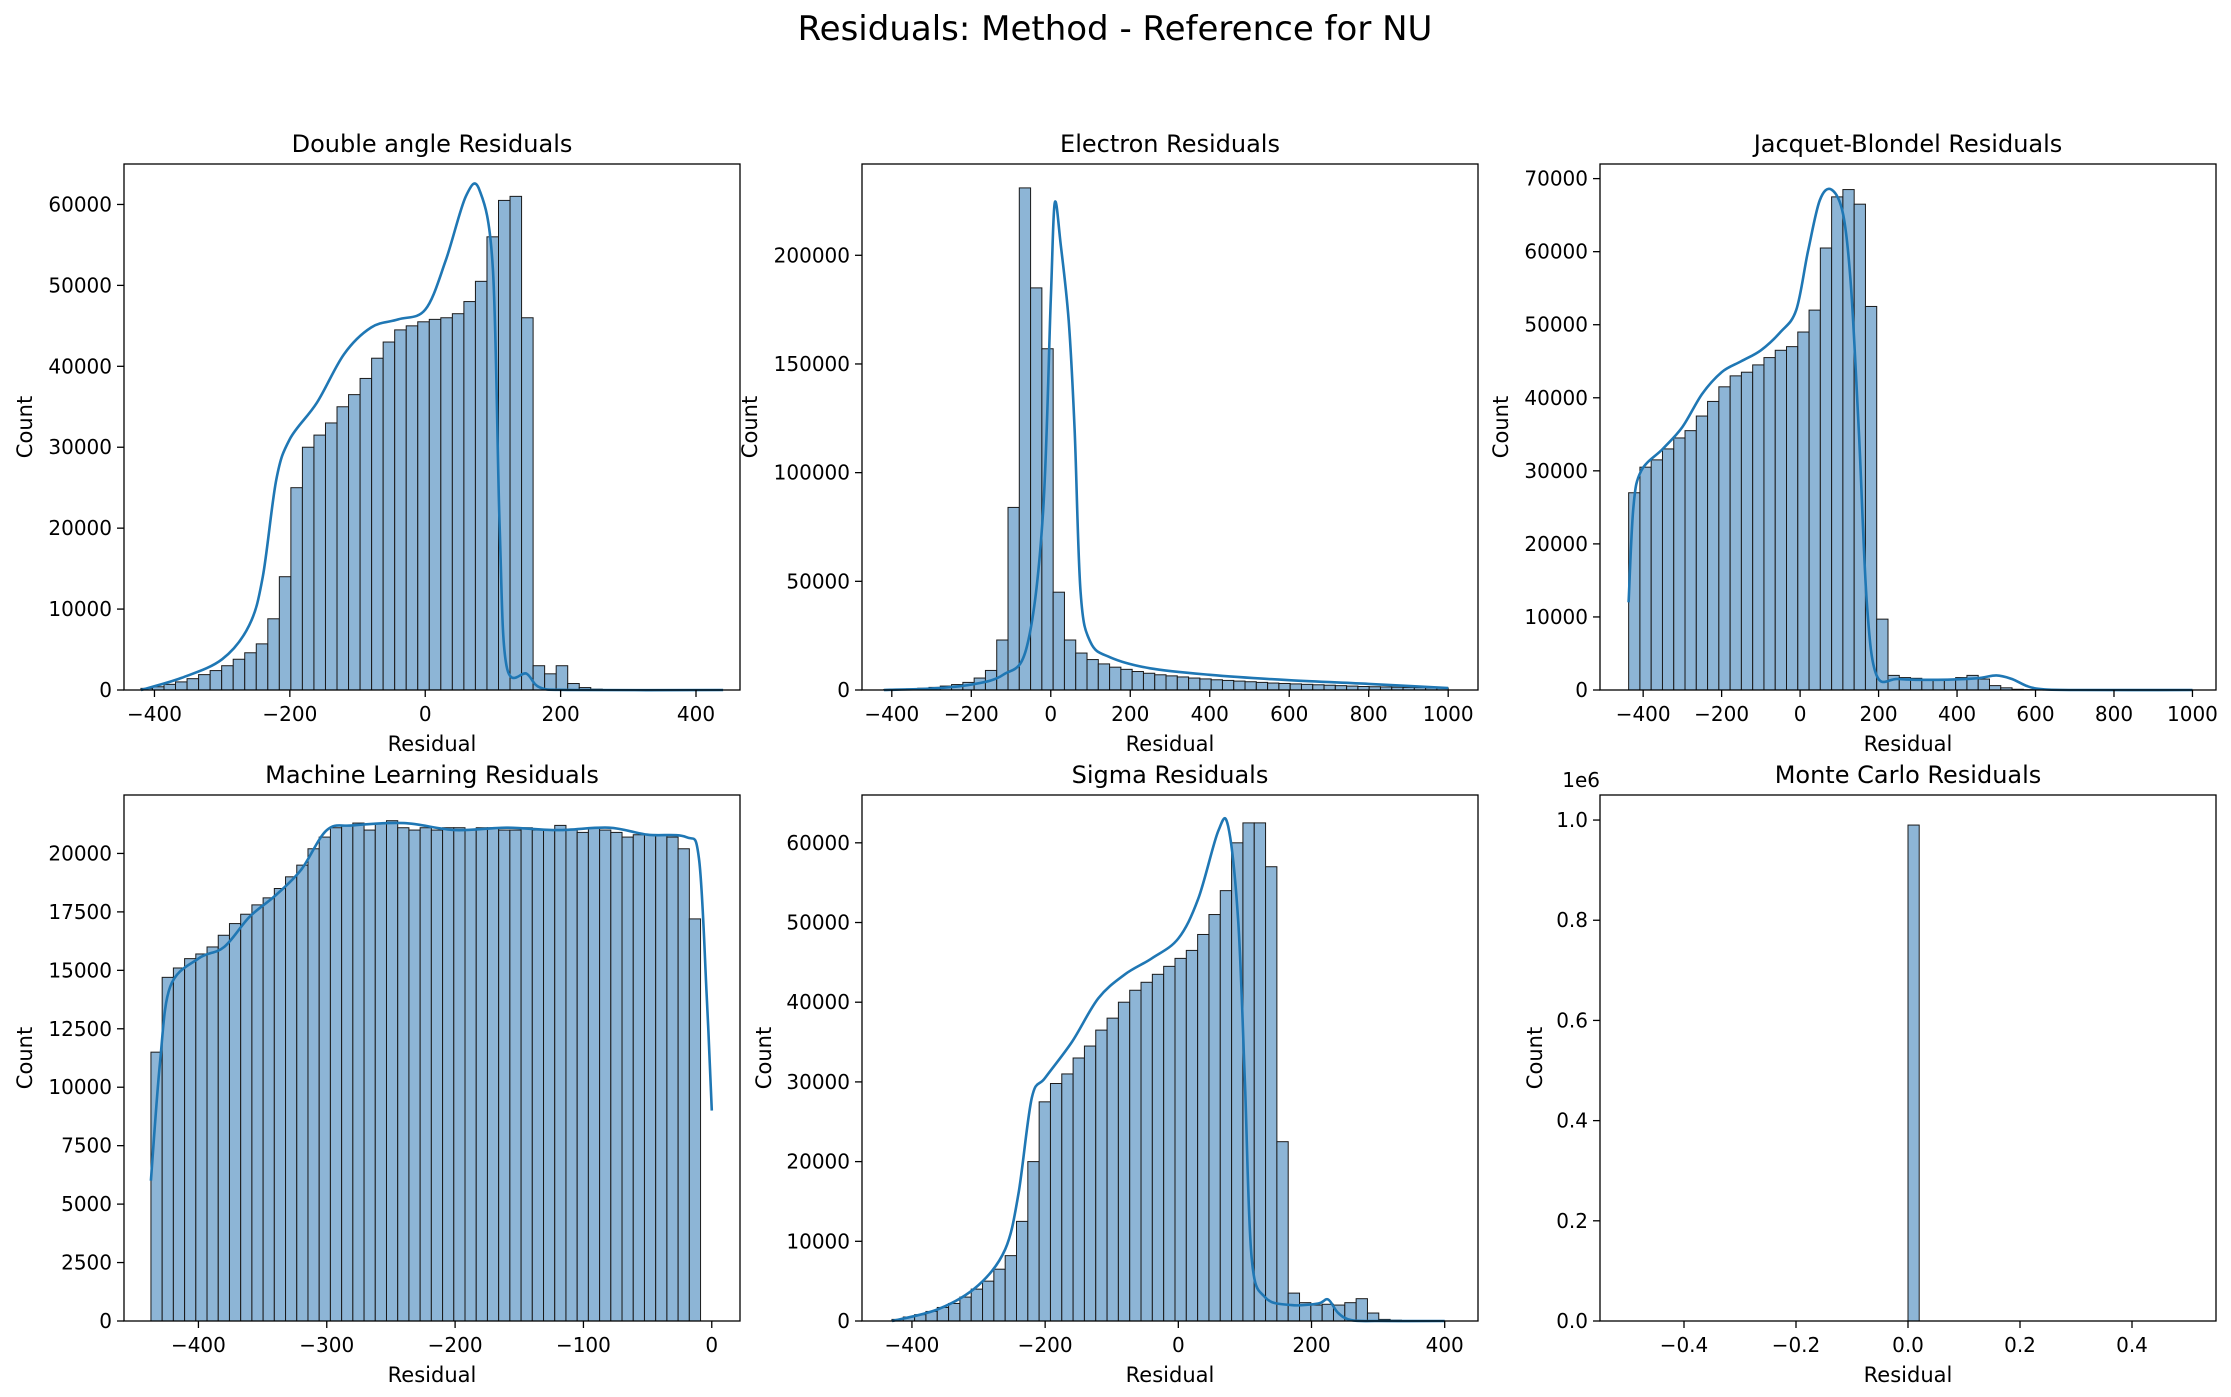  What do you see at coordinates (86, 1263) in the screenshot?
I see `y-tick-label: 2500` at bounding box center [86, 1263].